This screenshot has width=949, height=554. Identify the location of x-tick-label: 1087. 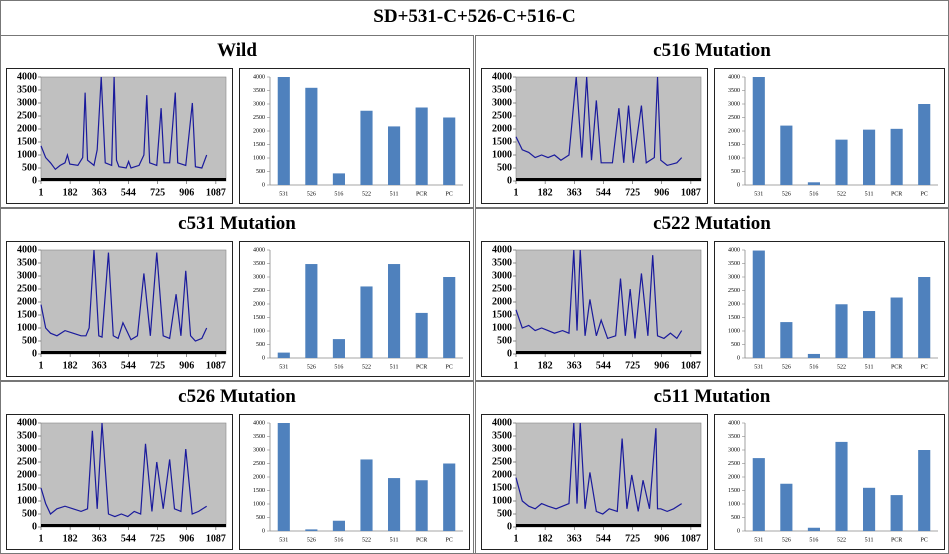
(216, 192).